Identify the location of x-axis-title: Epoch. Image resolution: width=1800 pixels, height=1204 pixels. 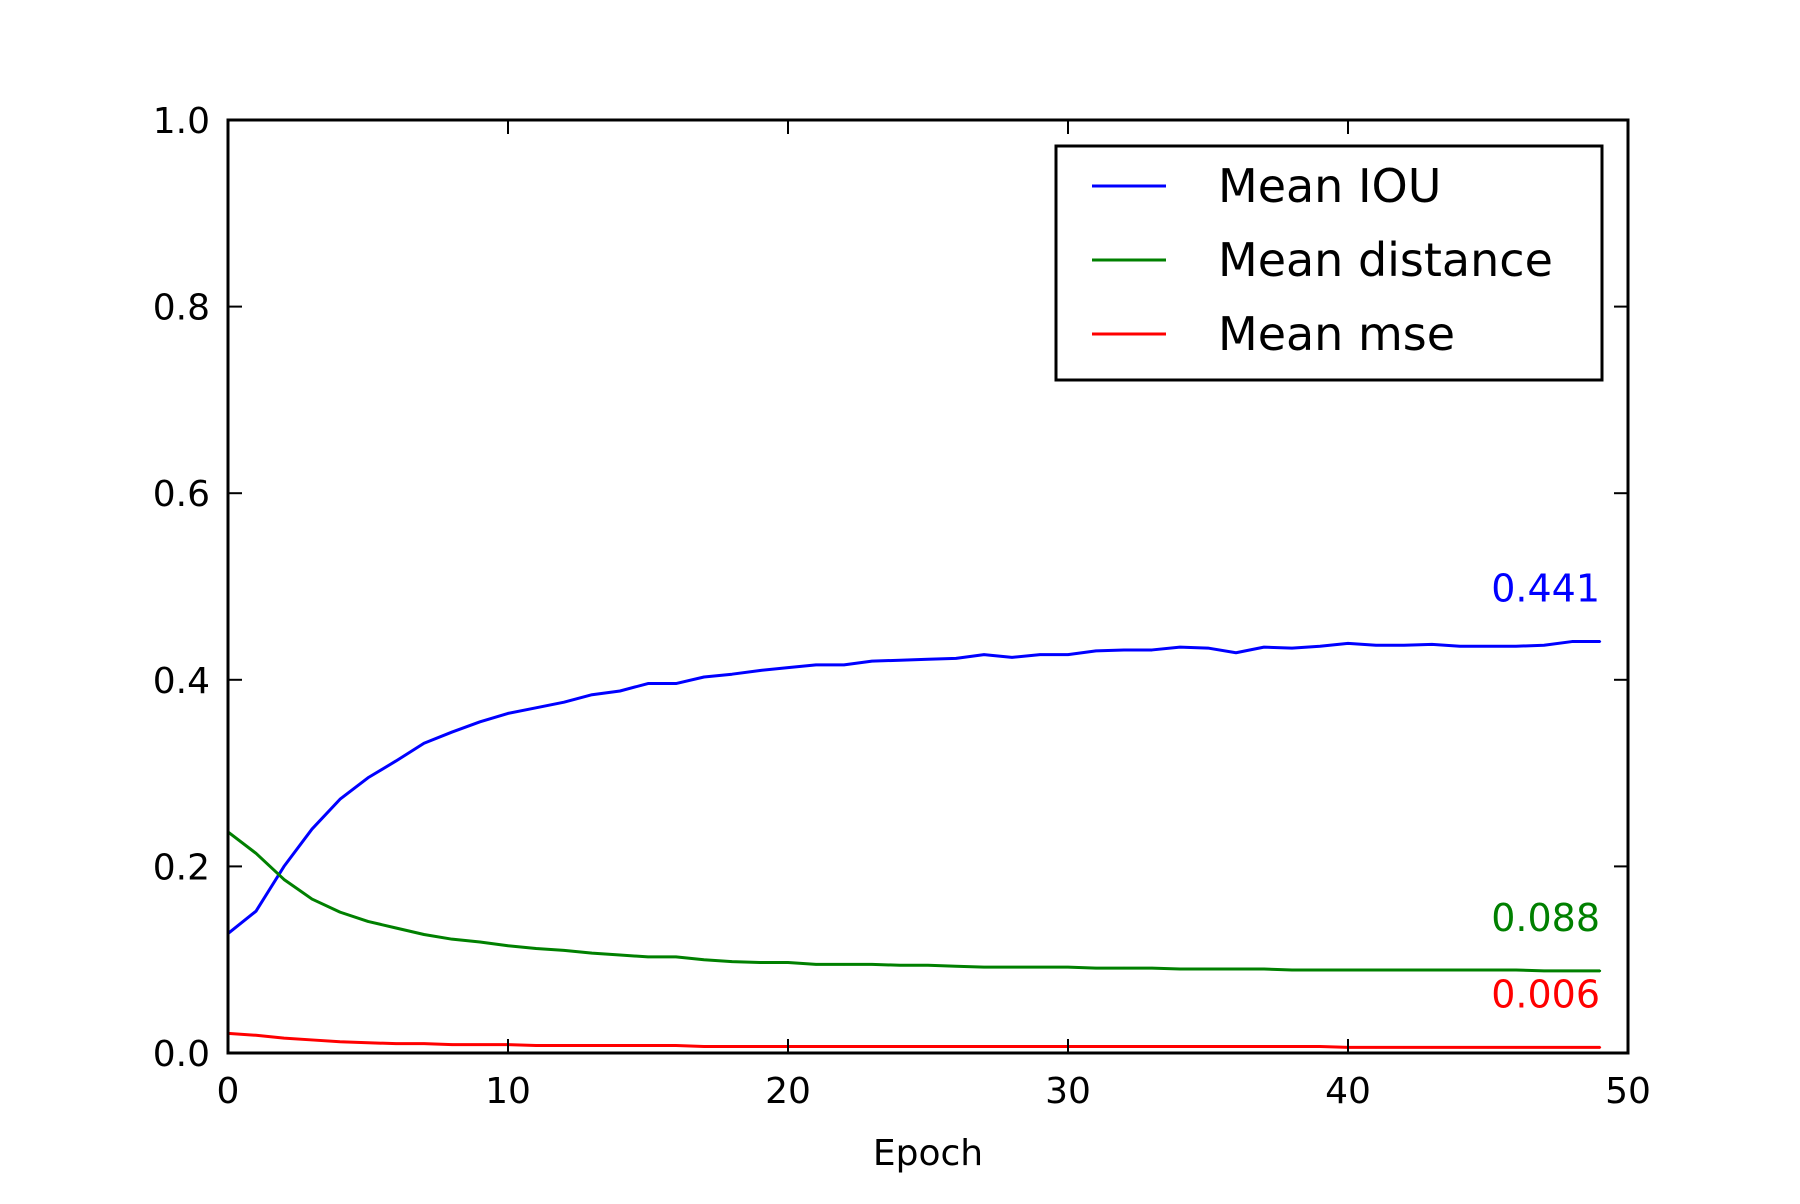
(928, 1153).